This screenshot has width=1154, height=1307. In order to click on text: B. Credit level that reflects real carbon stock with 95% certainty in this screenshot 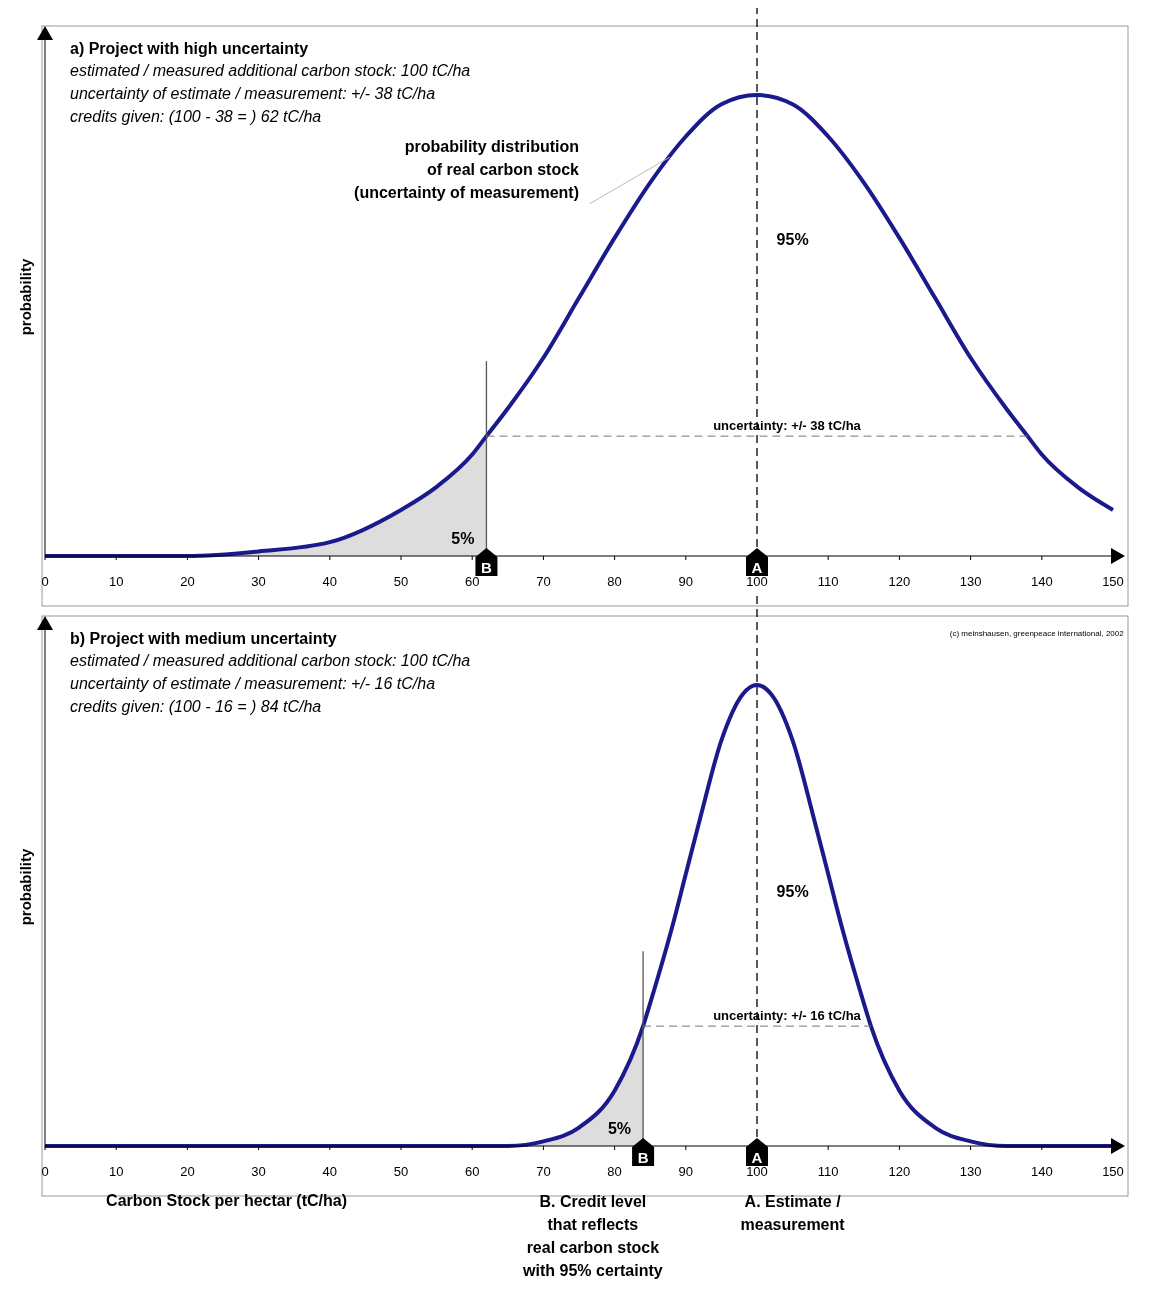, I will do `click(592, 1235)`.